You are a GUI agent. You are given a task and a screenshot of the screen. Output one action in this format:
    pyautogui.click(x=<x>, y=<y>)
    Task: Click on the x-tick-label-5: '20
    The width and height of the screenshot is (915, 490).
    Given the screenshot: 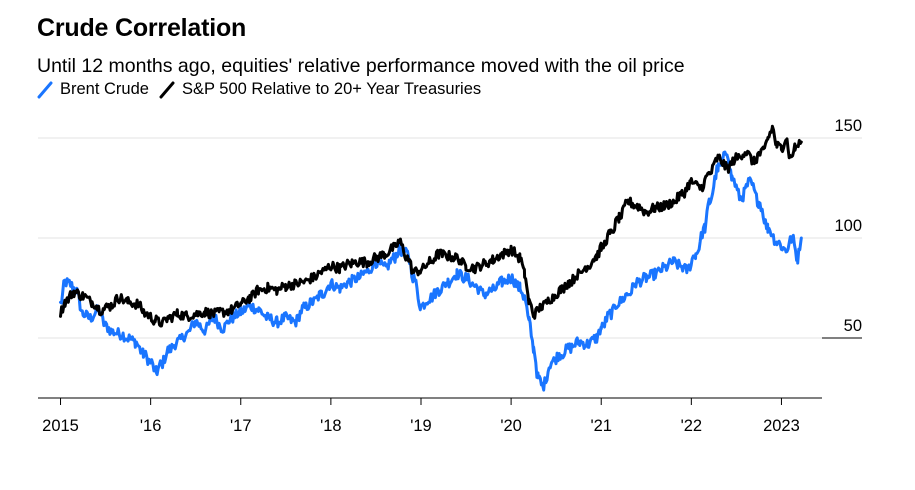 What is the action you would take?
    pyautogui.click(x=511, y=426)
    